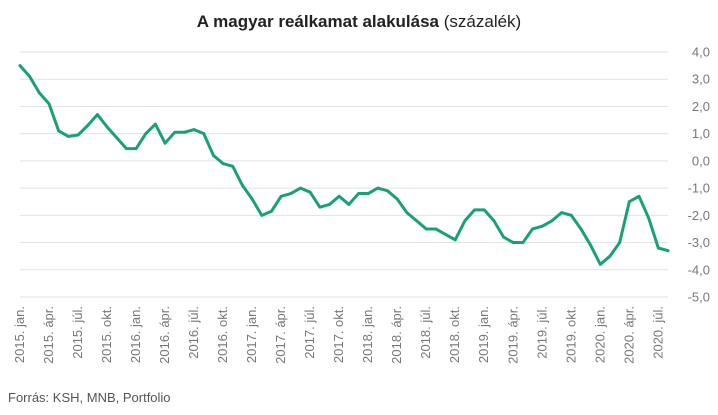 Image resolution: width=718 pixels, height=415 pixels. What do you see at coordinates (699, 242) in the screenshot?
I see `y-tick-label: -3,0` at bounding box center [699, 242].